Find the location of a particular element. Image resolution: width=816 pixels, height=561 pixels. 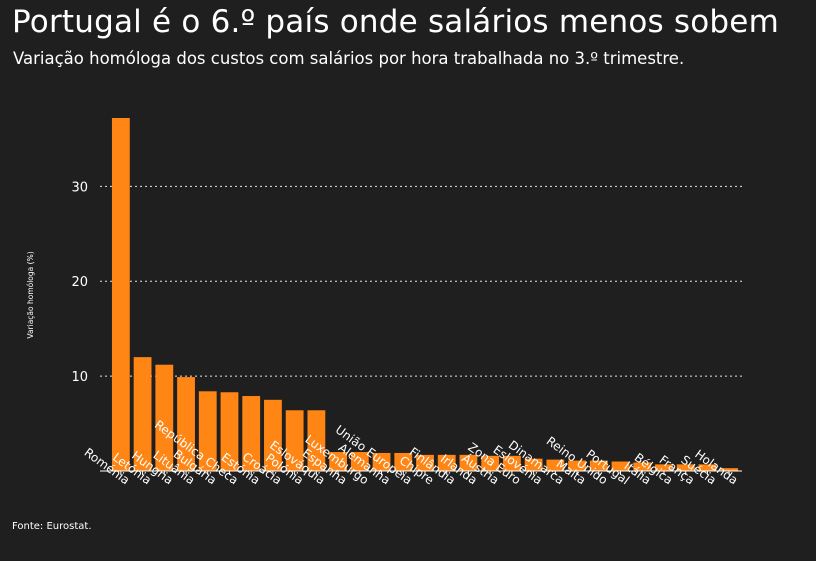

y-tick-label: 20 is located at coordinates (79, 282).